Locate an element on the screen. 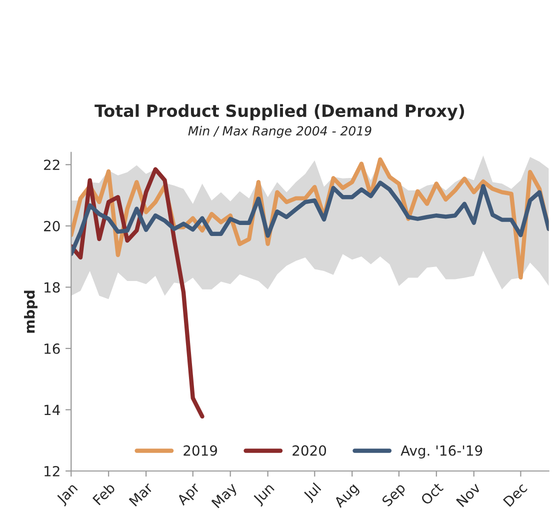 The width and height of the screenshot is (560, 531). x-tick-label: Sep is located at coordinates (394, 495).